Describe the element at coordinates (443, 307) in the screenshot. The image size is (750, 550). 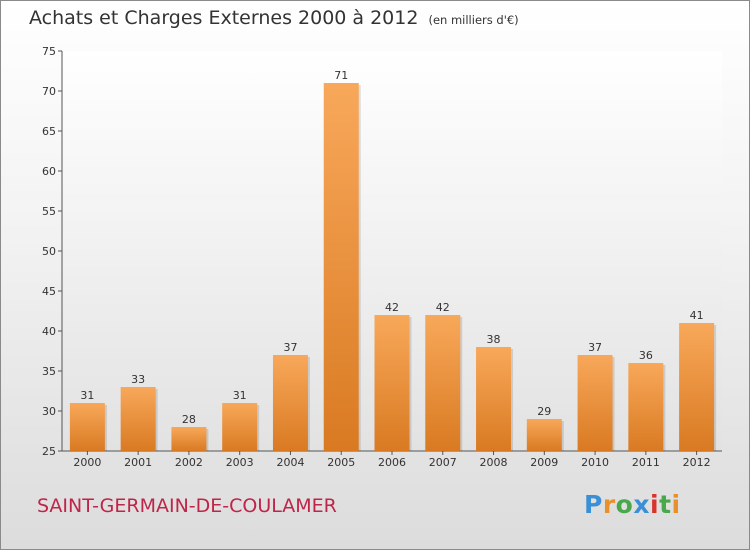
I see `value-label-2007: 42` at that location.